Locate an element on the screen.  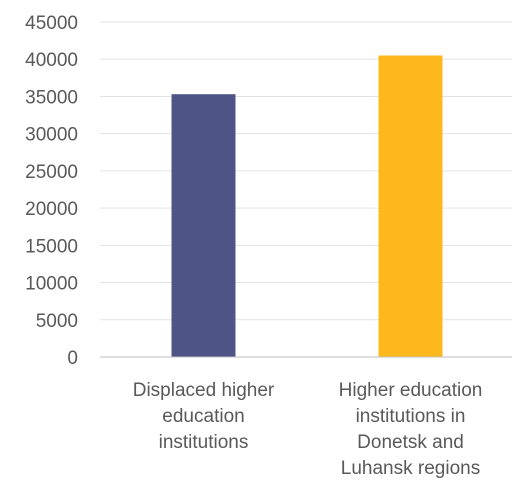
y-tick-label: 40000 is located at coordinates (51, 60).